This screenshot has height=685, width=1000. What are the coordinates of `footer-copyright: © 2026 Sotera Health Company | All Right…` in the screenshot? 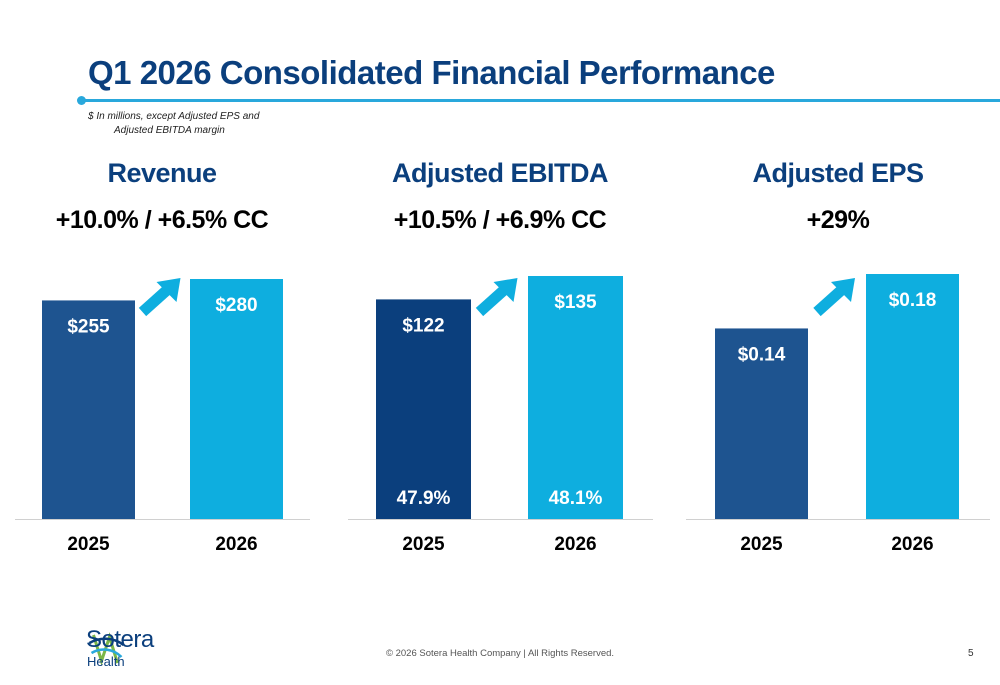 It's located at (500, 653).